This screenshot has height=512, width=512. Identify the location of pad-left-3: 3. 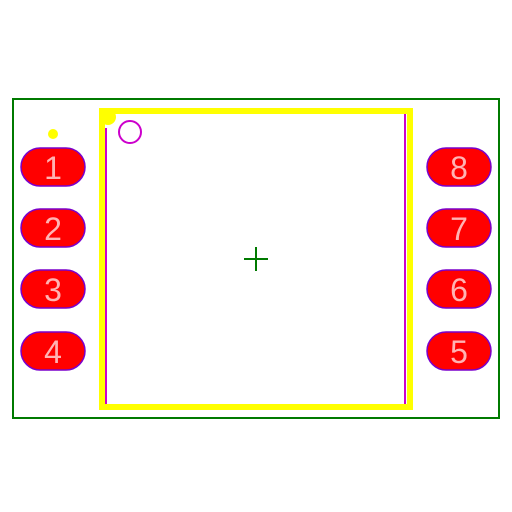
(53, 289).